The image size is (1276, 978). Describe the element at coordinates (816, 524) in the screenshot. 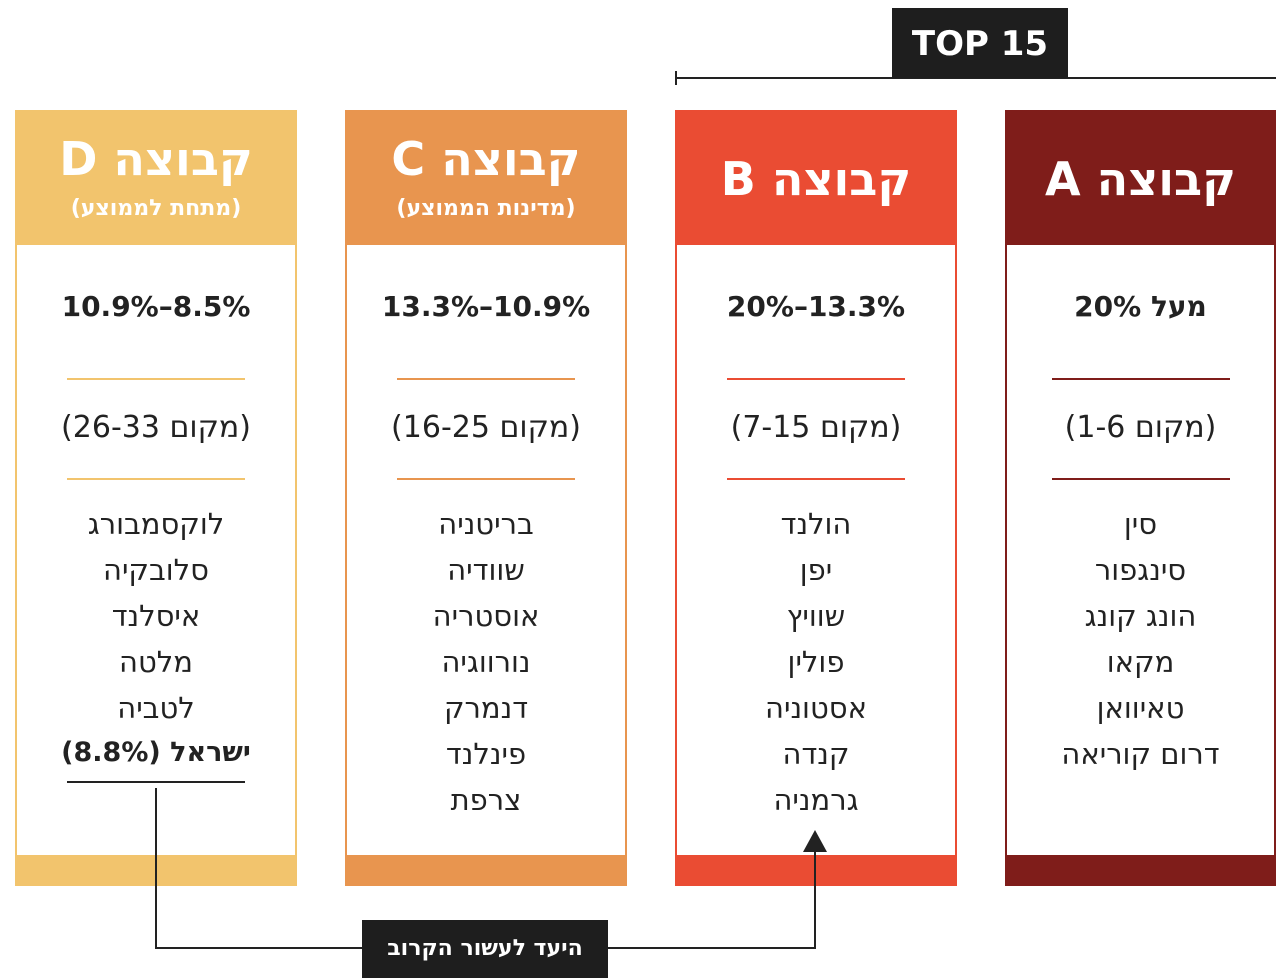

I see `country: הולנד` at that location.